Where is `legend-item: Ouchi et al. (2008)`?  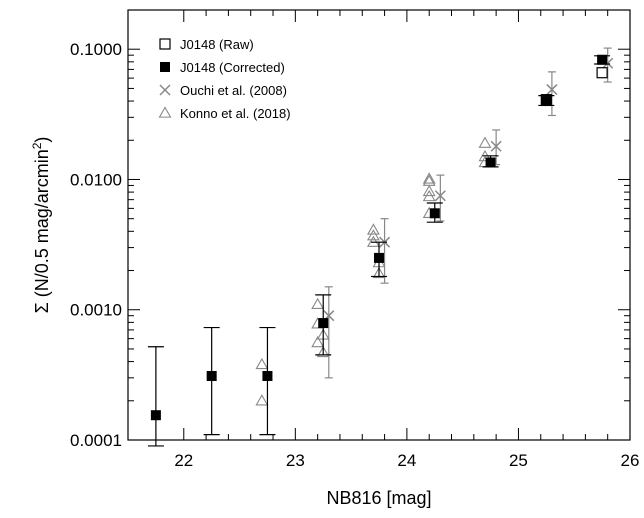
legend-item: Ouchi et al. (2008) is located at coordinates (223, 90).